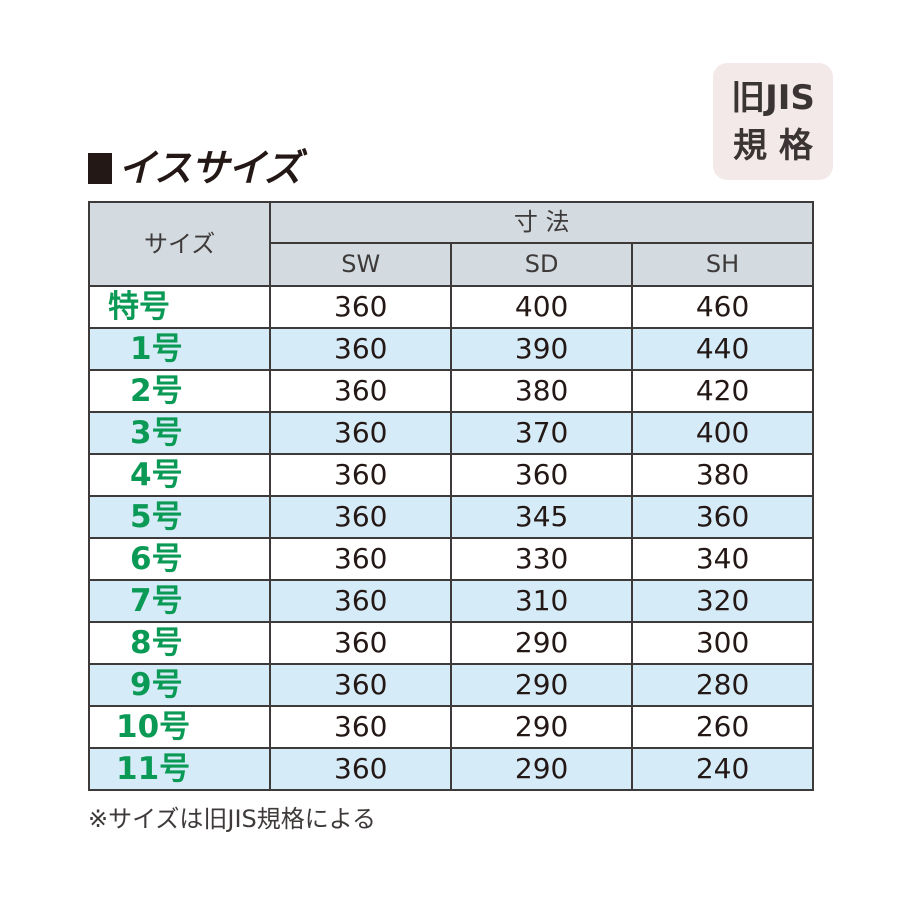  Describe the element at coordinates (722, 517) in the screenshot. I see `cell-sh: 360` at that location.